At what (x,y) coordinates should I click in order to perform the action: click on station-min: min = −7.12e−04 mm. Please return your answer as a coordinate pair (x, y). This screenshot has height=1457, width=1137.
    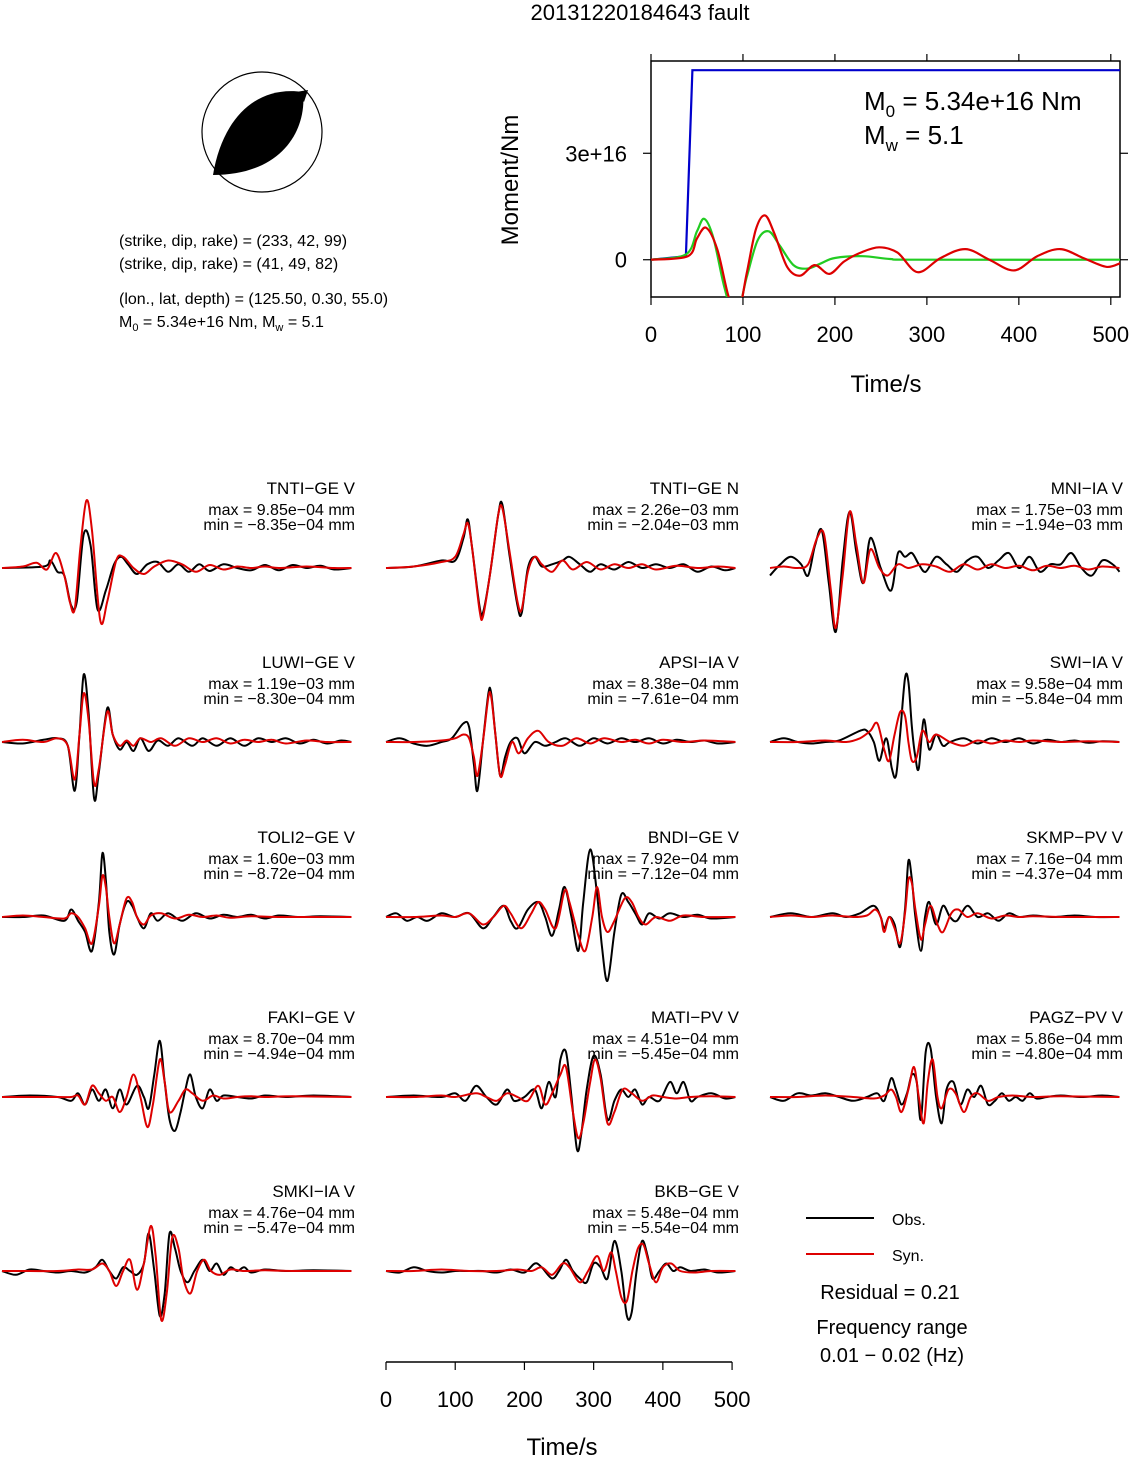
    Looking at the image, I should click on (663, 874).